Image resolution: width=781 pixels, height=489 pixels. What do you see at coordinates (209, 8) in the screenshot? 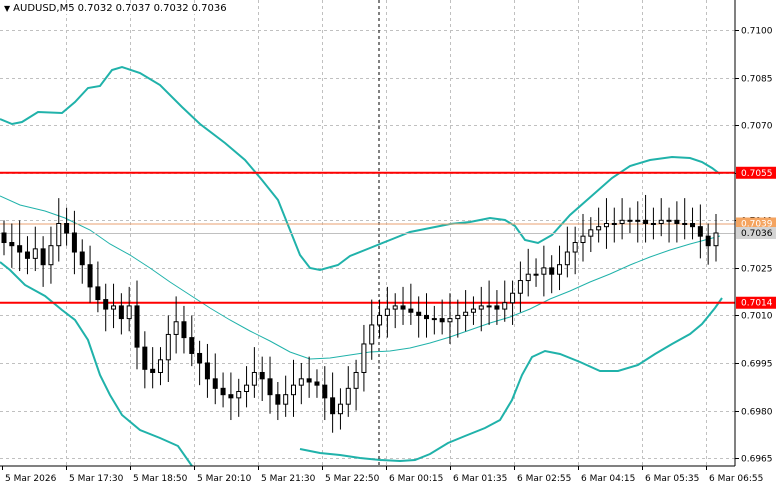
I see `close-value: 0.7036` at bounding box center [209, 8].